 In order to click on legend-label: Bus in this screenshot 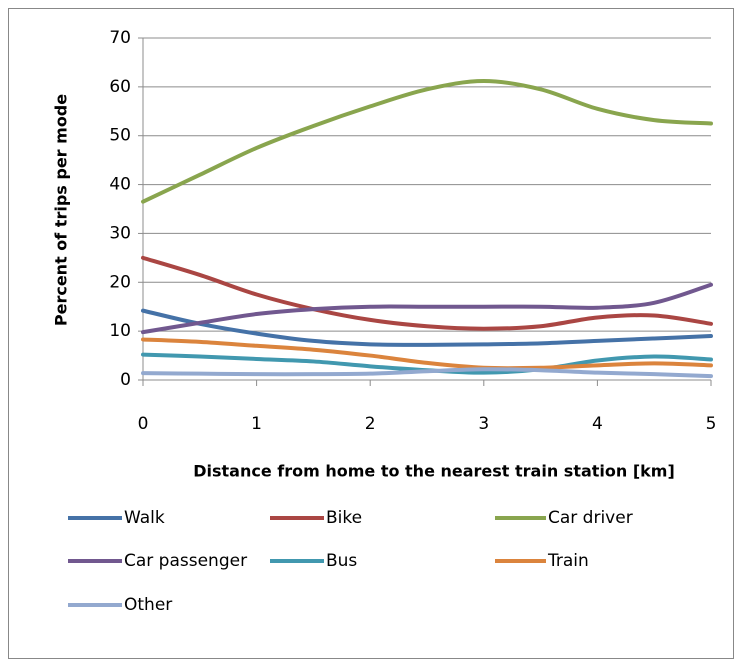, I will do `click(341, 561)`.